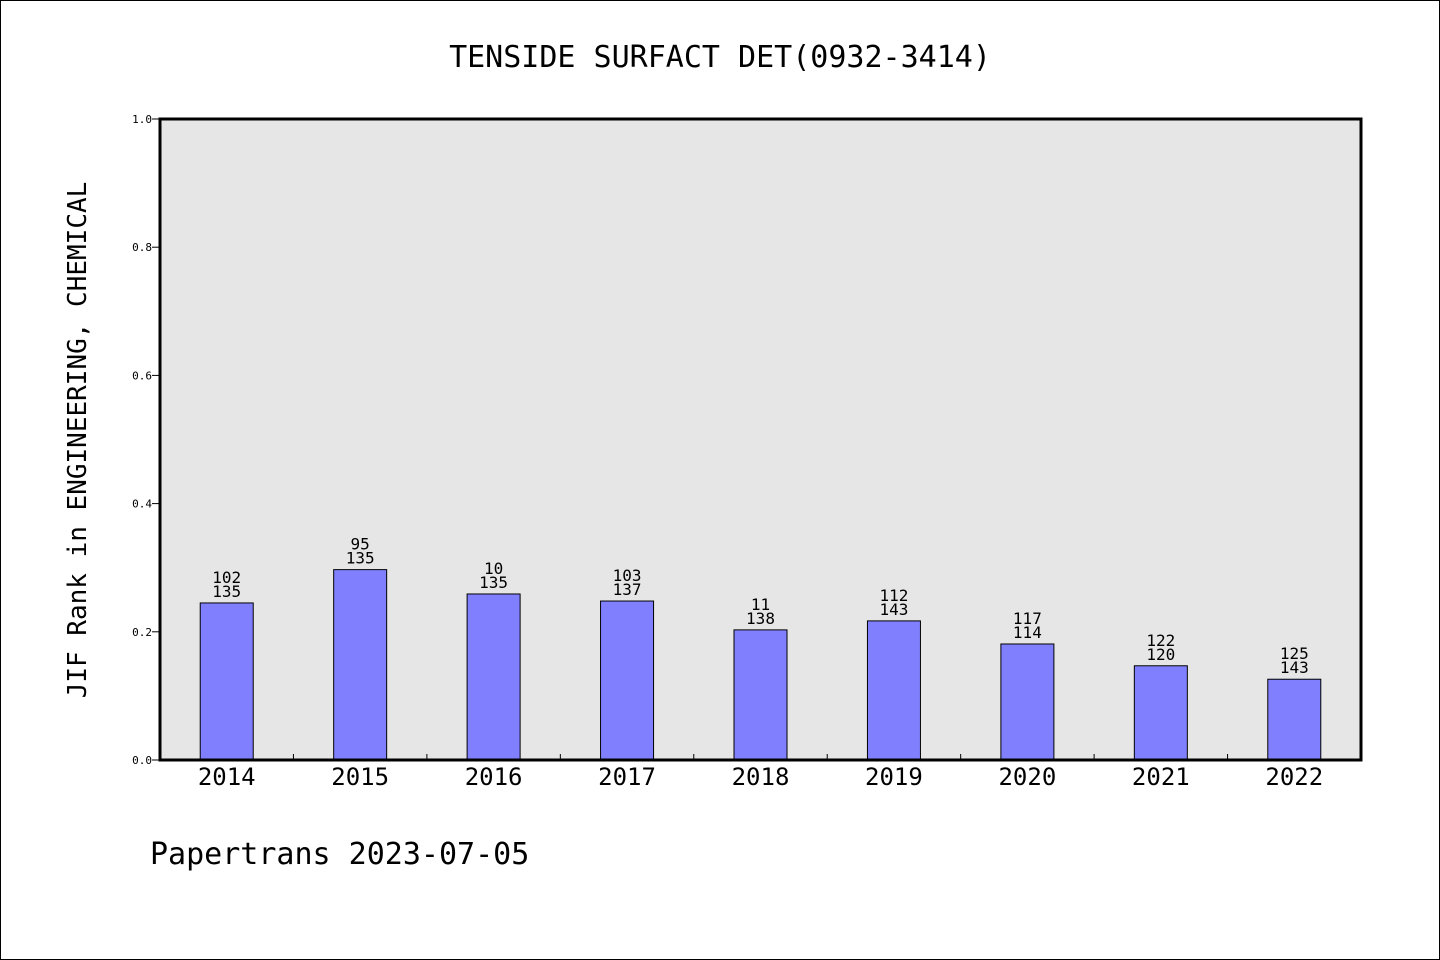  Describe the element at coordinates (360, 544) in the screenshot. I see `bar-rank-label: 95` at that location.